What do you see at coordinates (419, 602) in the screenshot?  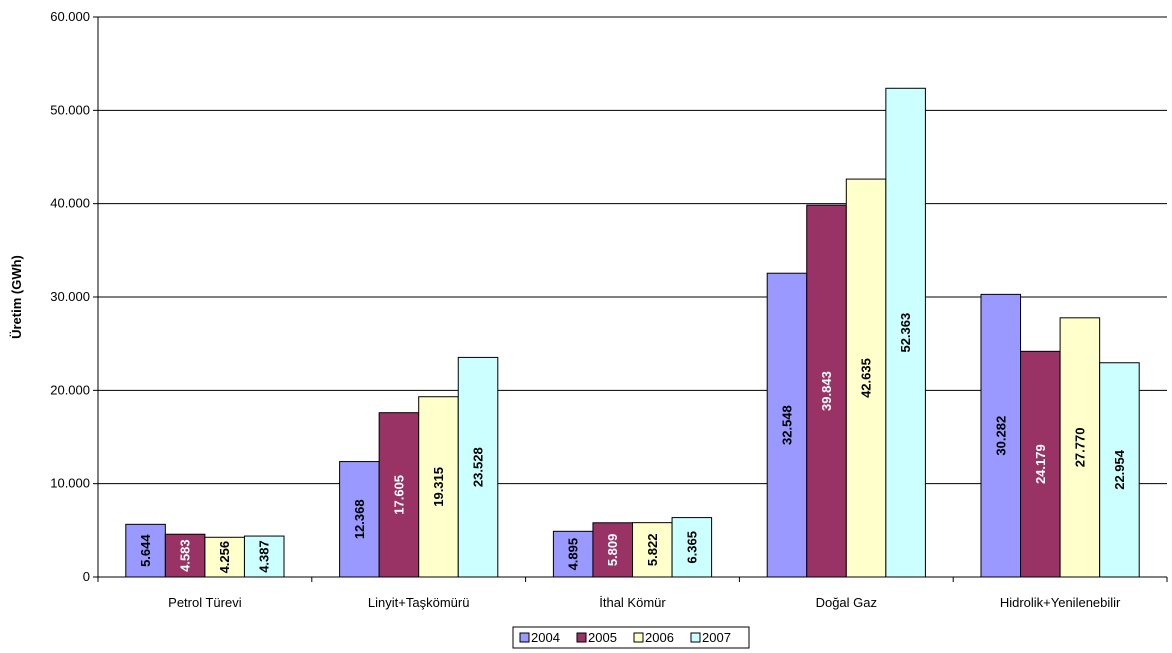 I see `x-tick-label: Linyit+Taşkömürü` at bounding box center [419, 602].